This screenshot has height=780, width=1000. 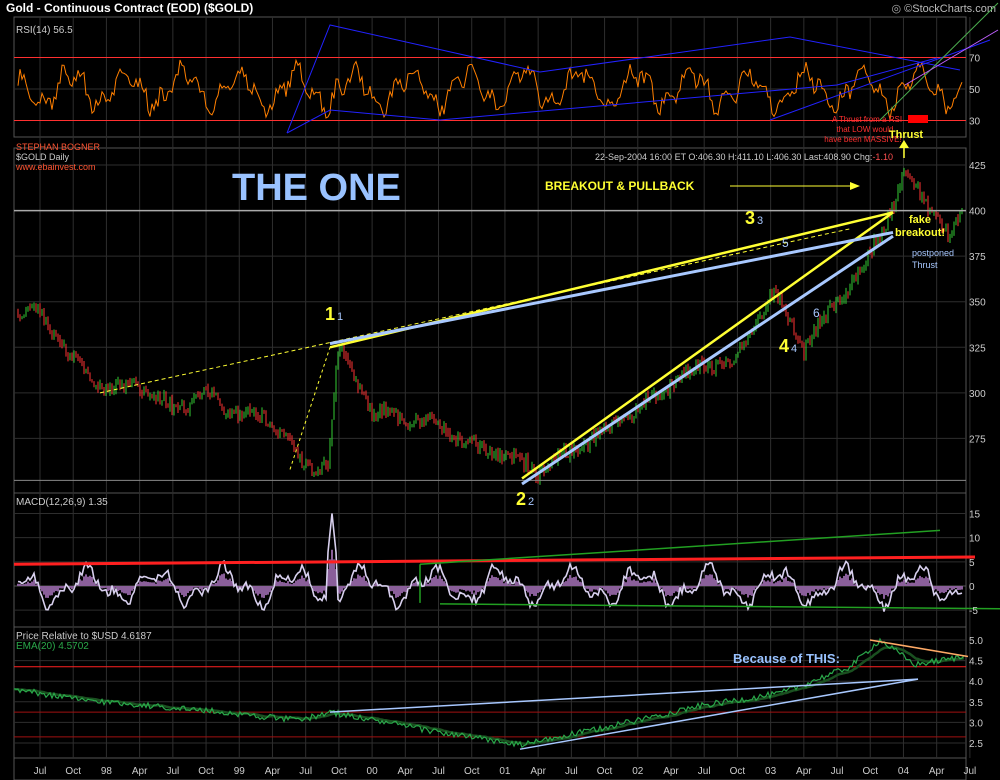 I want to click on macd-histogram, so click(x=490, y=574).